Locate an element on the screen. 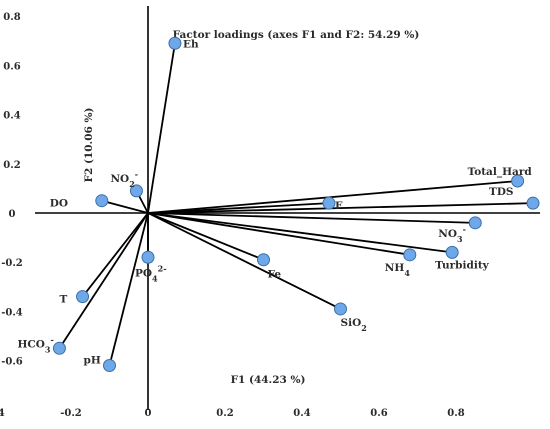 The height and width of the screenshot is (429, 550). x-tick-labels: -0.4 -0.2 0 0.2 0.4 0.6 0.8 is located at coordinates (232, 413).